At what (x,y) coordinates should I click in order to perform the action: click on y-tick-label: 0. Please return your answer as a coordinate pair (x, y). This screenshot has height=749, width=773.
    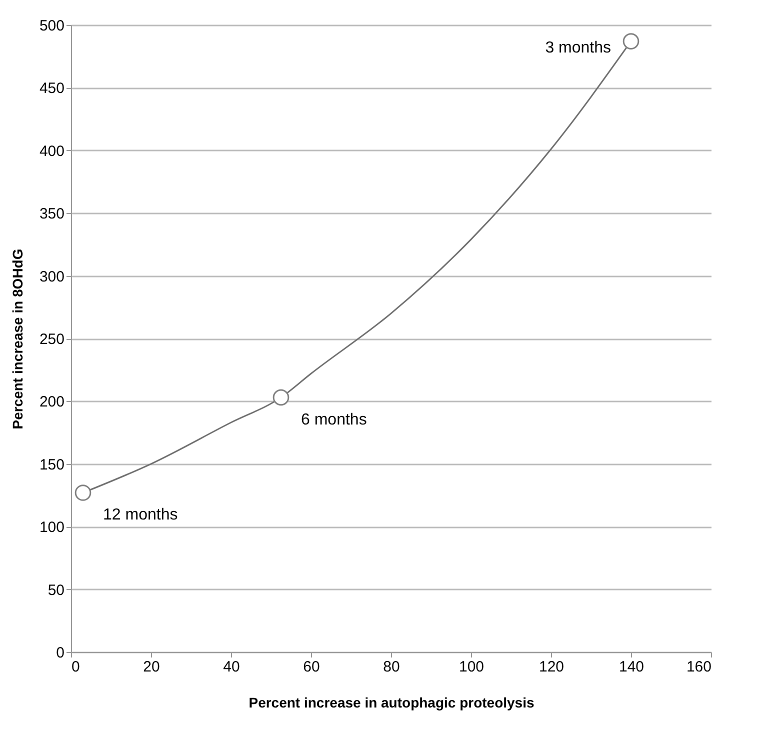
    Looking at the image, I should click on (60, 653).